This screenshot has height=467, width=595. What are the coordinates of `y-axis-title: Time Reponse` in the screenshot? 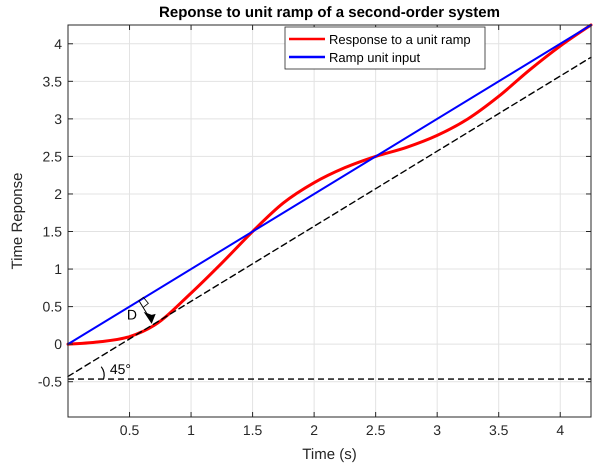 It's located at (17, 221).